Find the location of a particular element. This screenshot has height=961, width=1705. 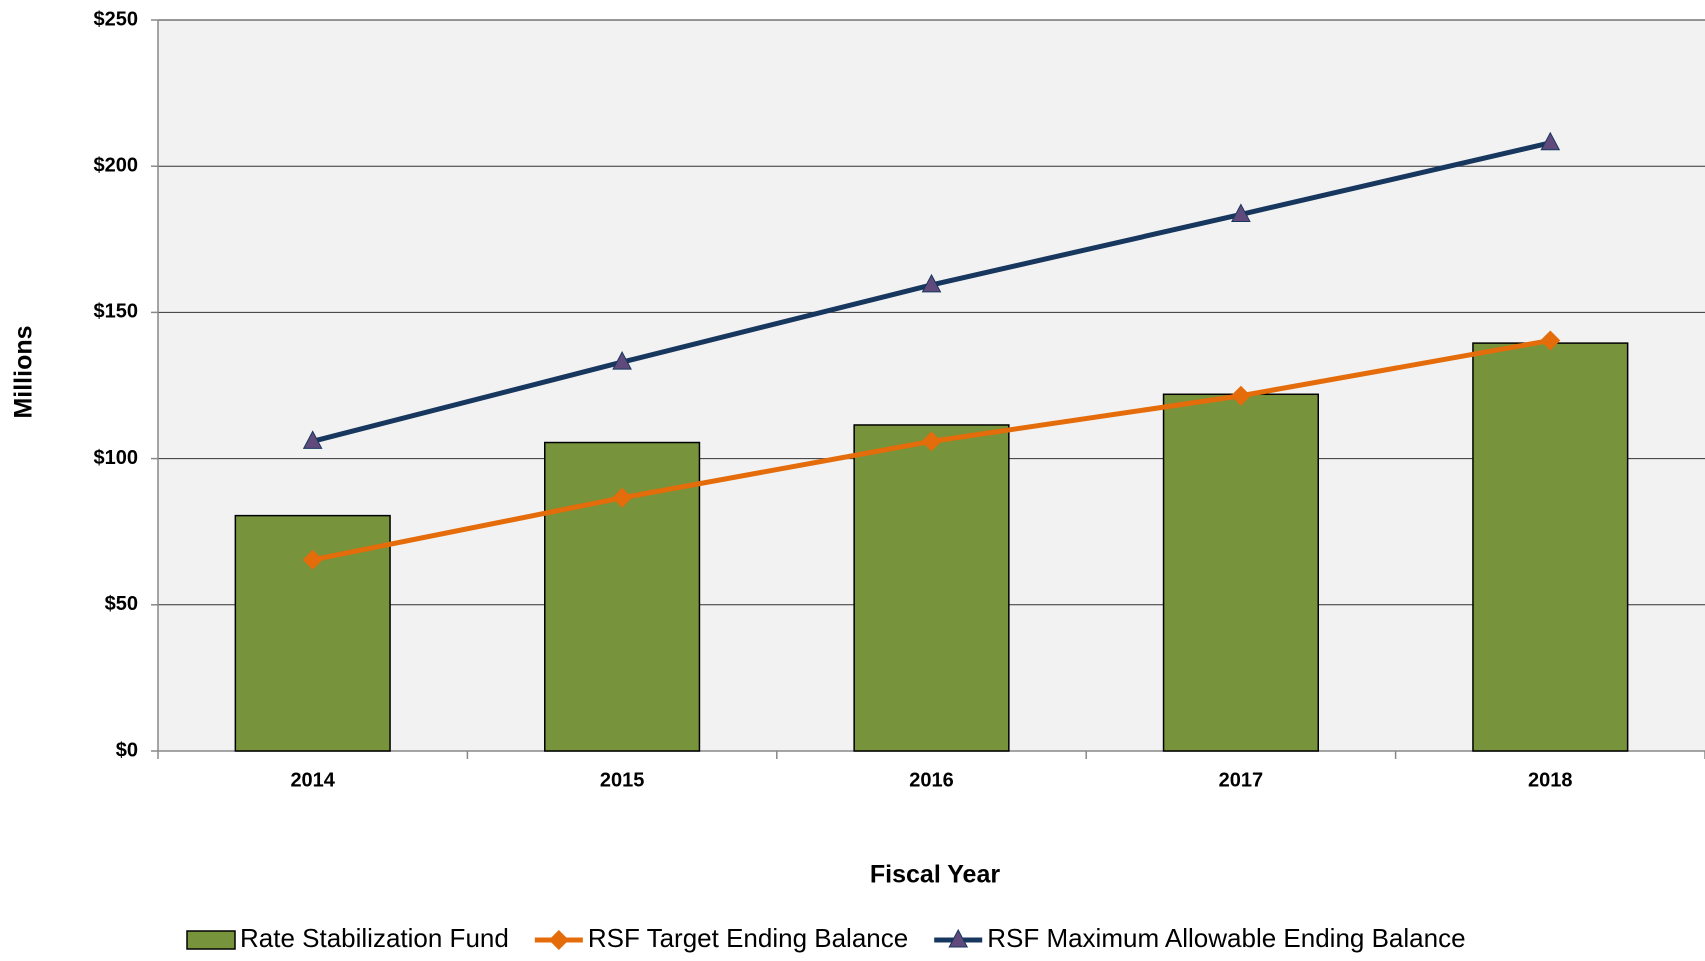

y-tick-label: $250 is located at coordinates (116, 19).